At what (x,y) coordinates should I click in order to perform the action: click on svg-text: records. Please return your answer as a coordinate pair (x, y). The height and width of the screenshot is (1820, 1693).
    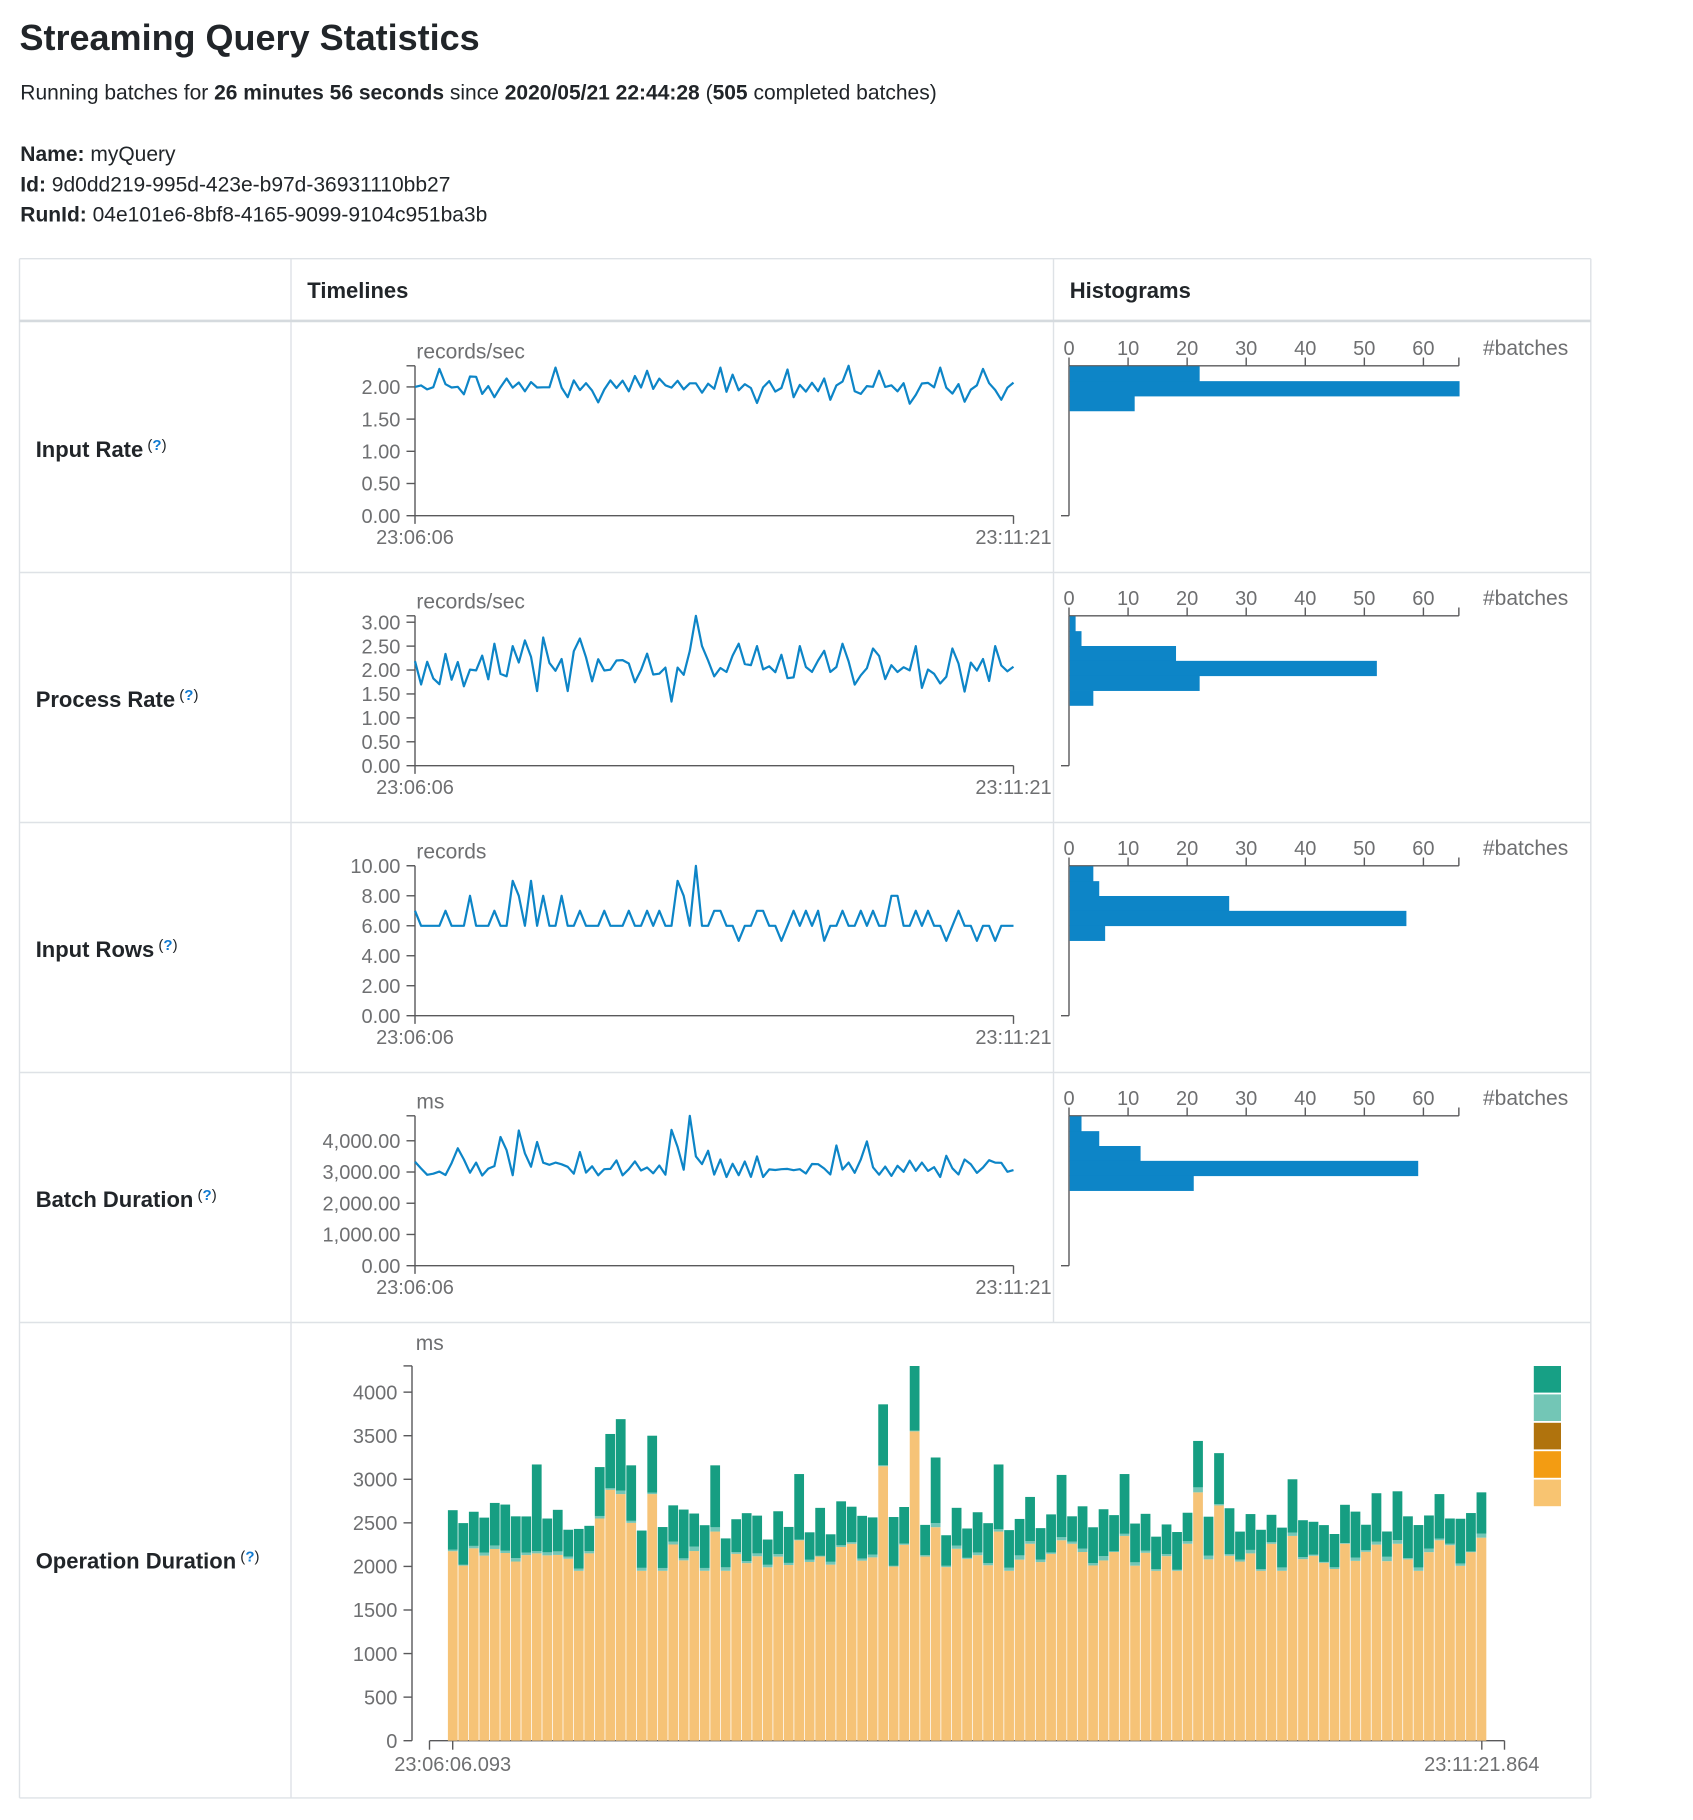
    Looking at the image, I should click on (451, 851).